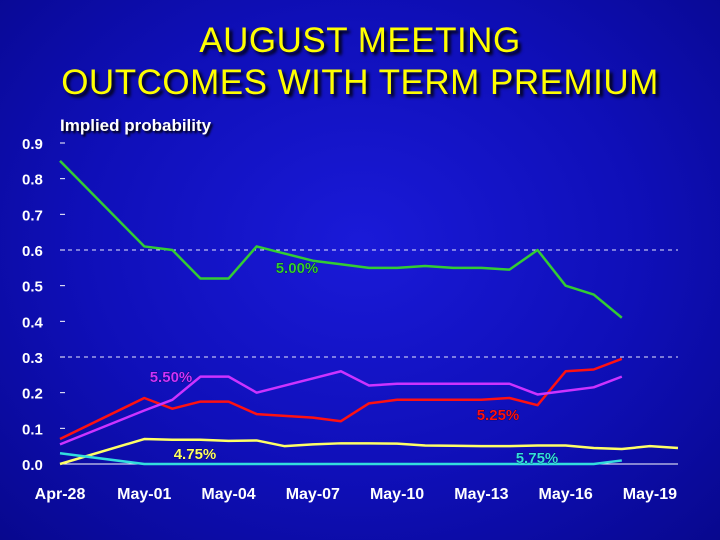 This screenshot has height=540, width=720. What do you see at coordinates (32, 180) in the screenshot?
I see `y-tick-label-8: 0.8` at bounding box center [32, 180].